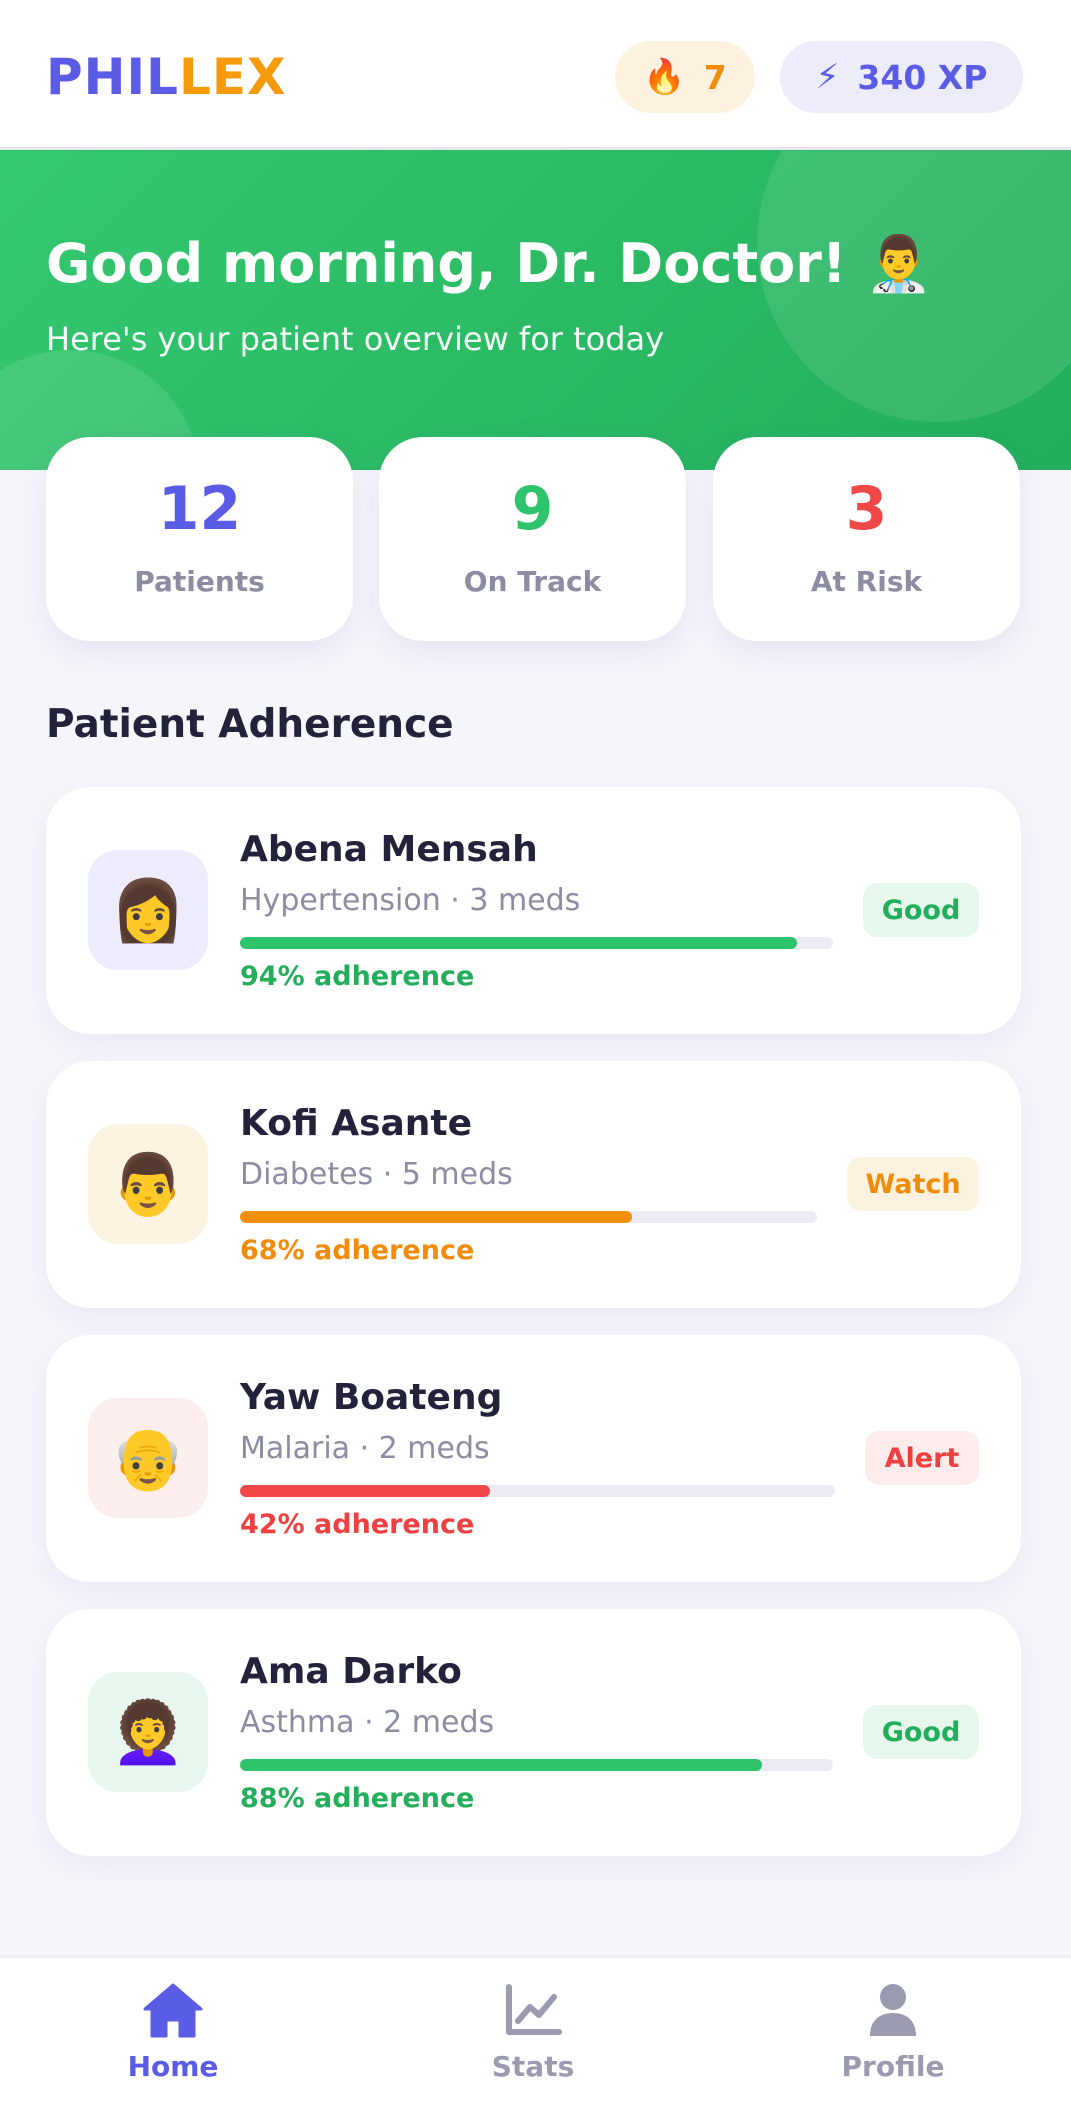  Describe the element at coordinates (827, 77) in the screenshot. I see `lightning-icon: ⚡` at that location.